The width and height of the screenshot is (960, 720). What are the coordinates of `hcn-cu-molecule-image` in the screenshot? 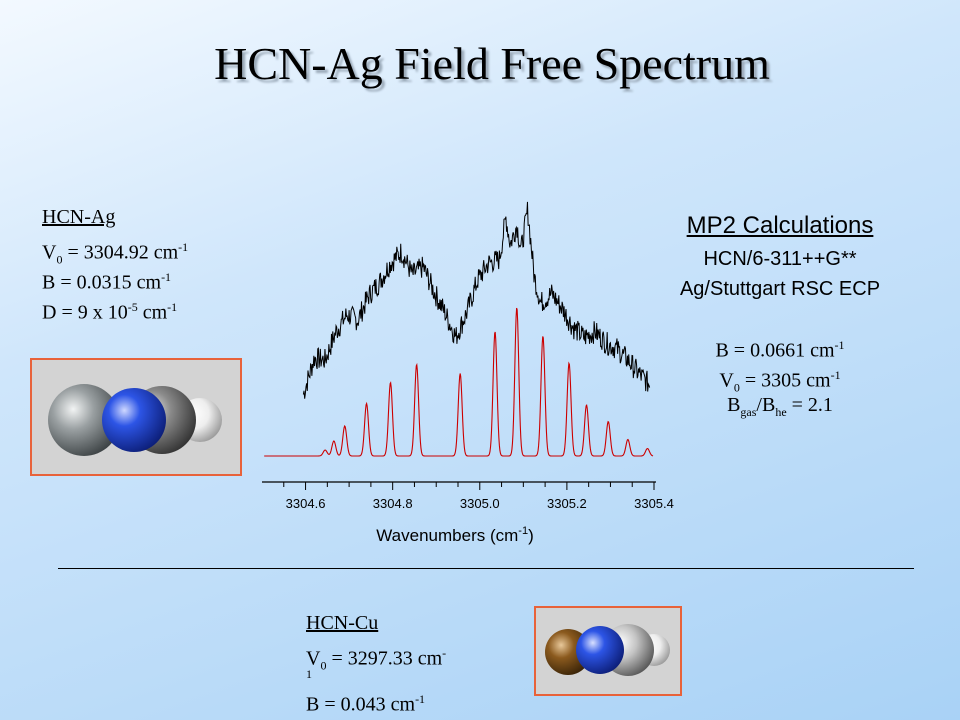 It's located at (608, 651).